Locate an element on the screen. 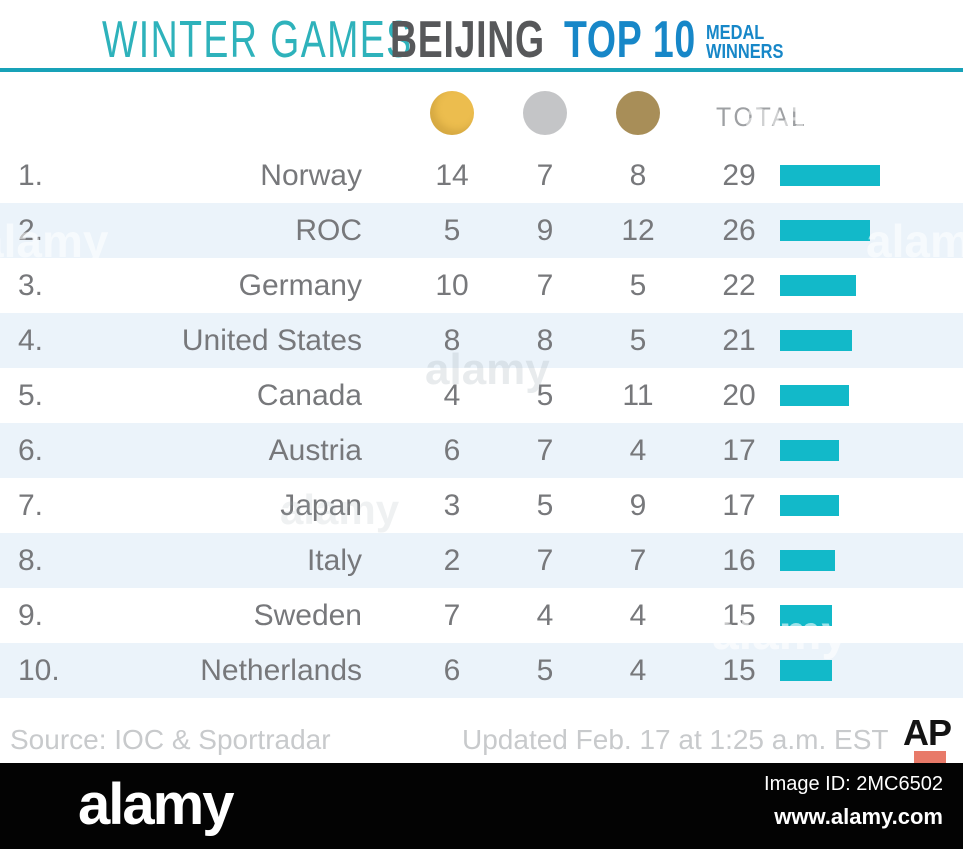 This screenshot has width=963, height=849. table-row: 1. Norway 14 7 8 29 is located at coordinates (481, 175).